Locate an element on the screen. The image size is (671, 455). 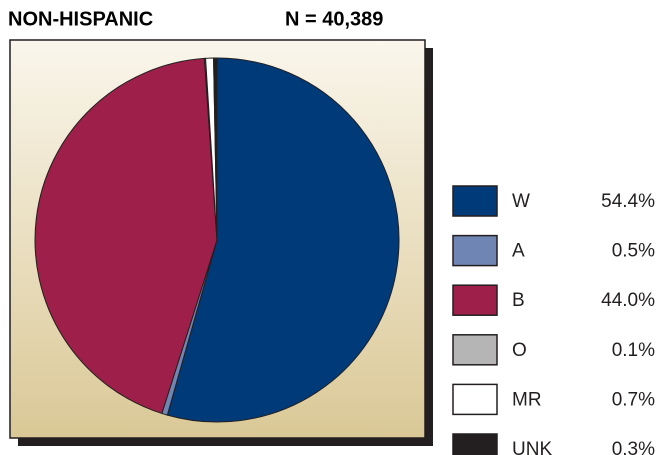
legend-label: B is located at coordinates (518, 300).